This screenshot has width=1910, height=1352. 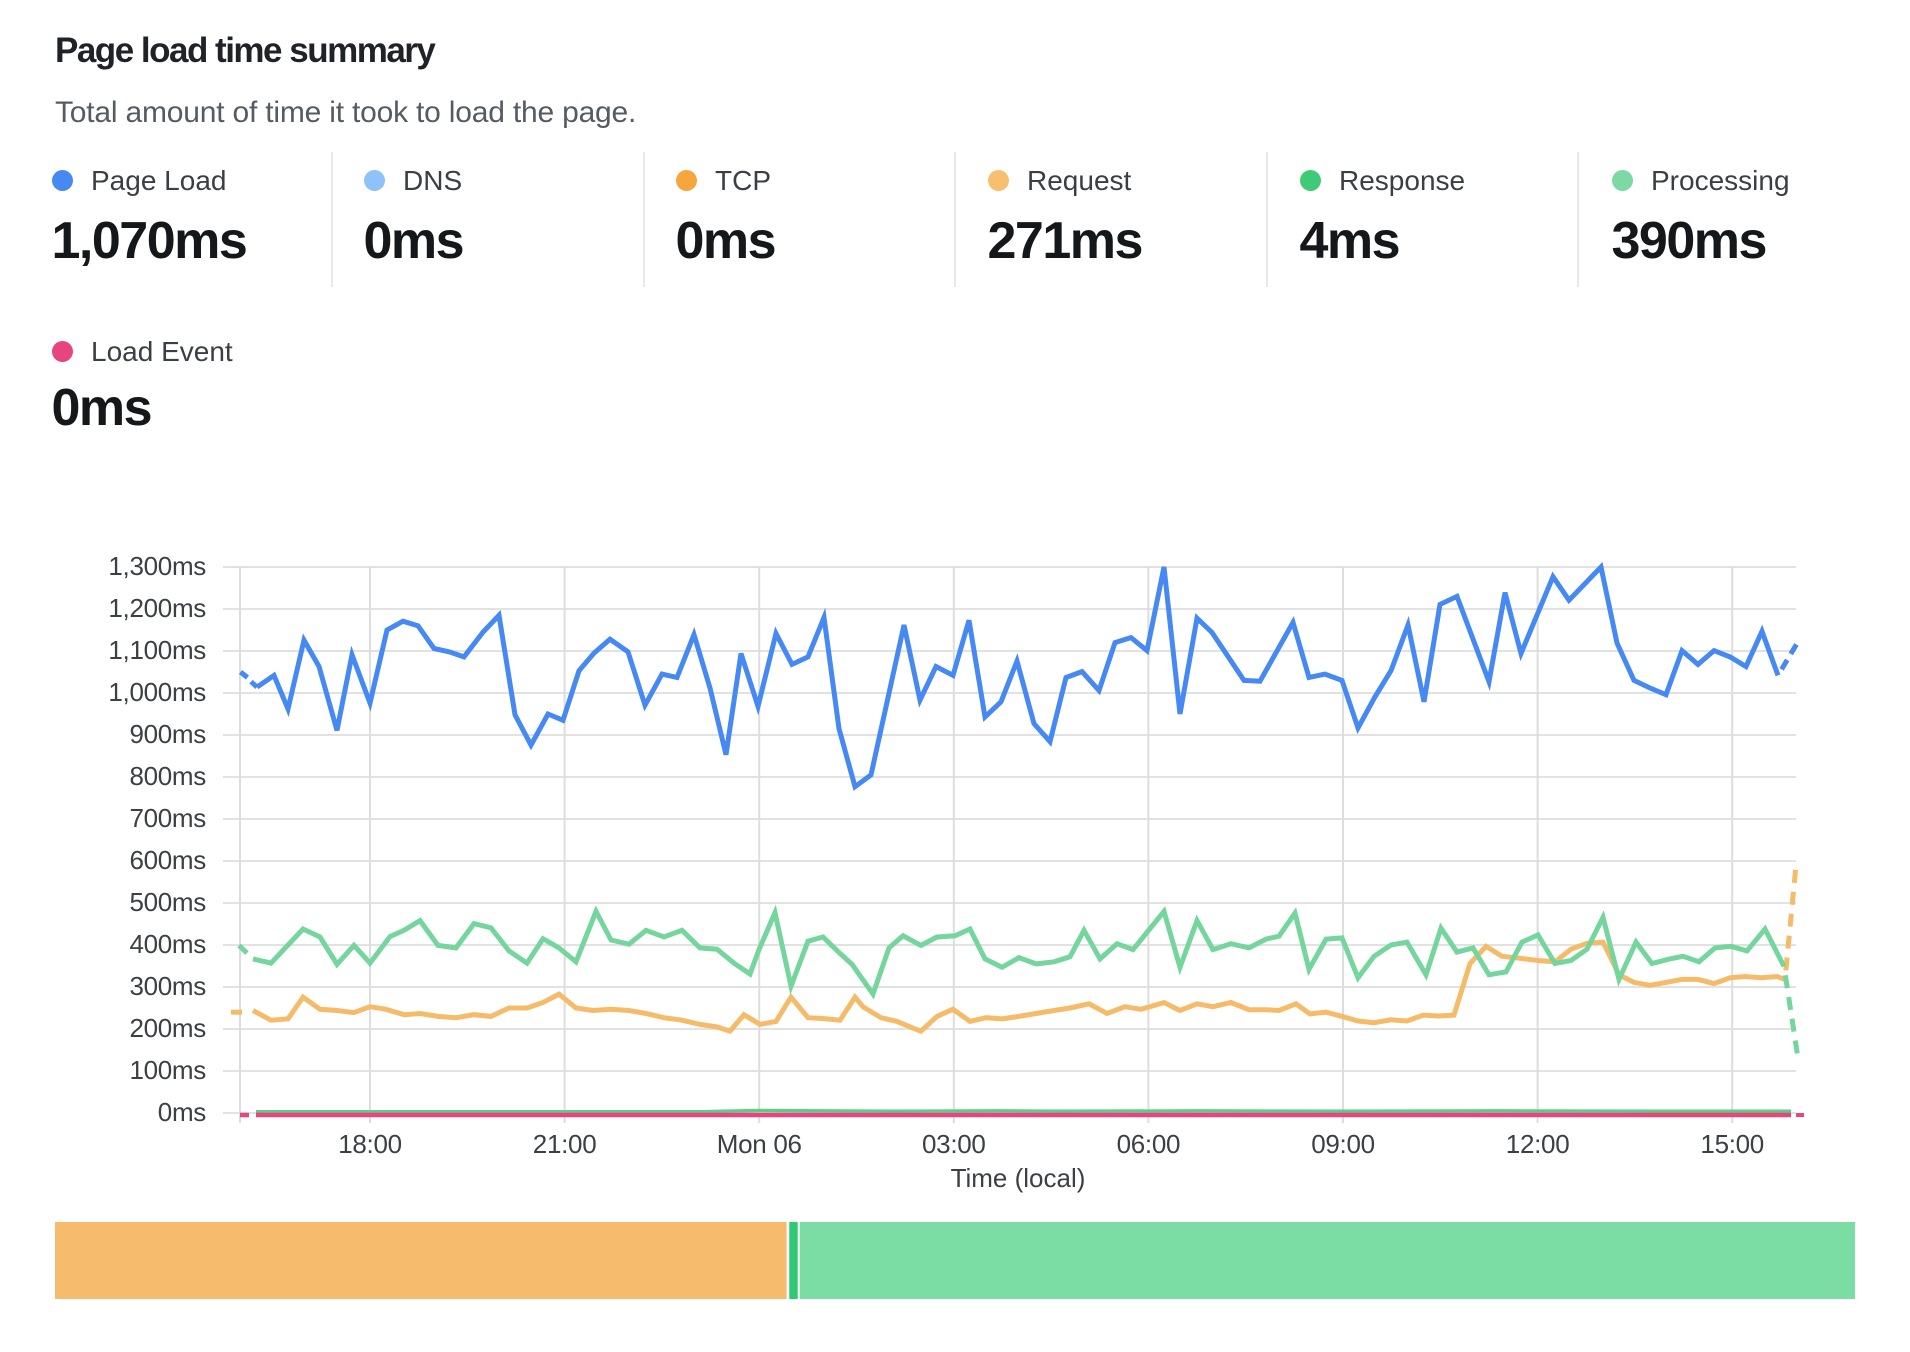 I want to click on svg-text: 900ms, so click(x=167, y=734).